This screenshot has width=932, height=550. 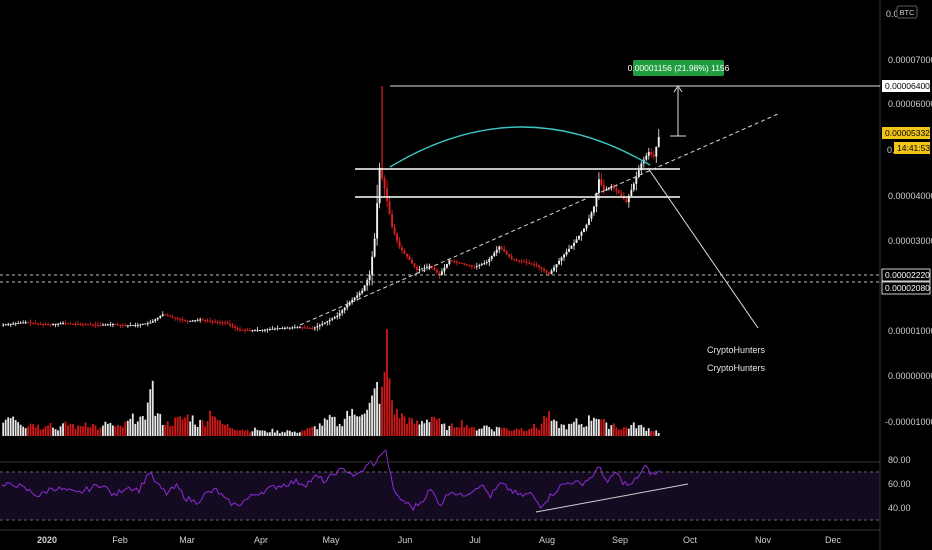 I want to click on currency-badge, so click(x=907, y=12).